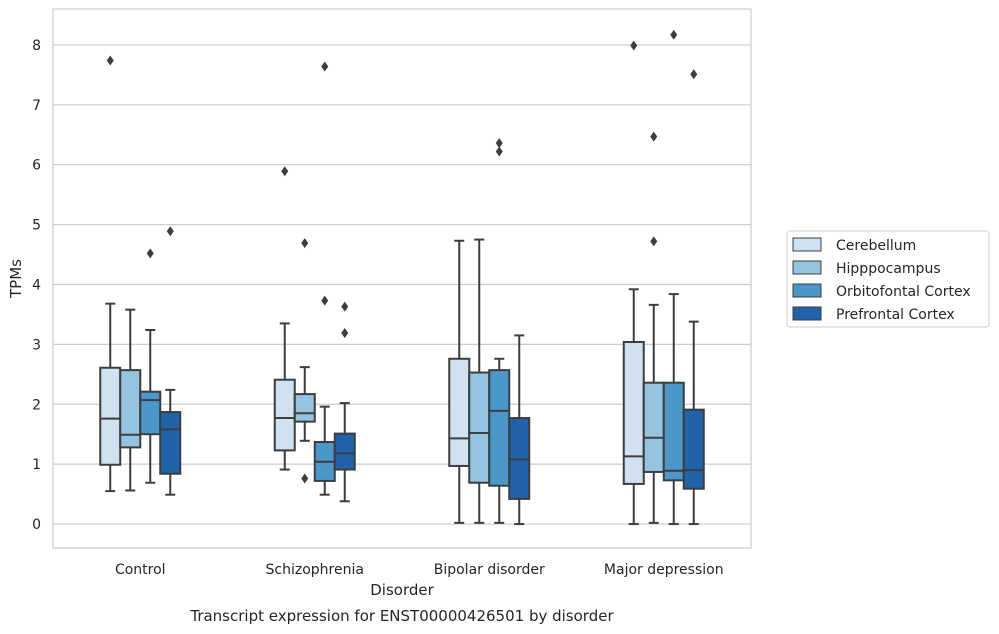 The height and width of the screenshot is (634, 999). Describe the element at coordinates (36, 46) in the screenshot. I see `y-tick-label: 8` at that location.